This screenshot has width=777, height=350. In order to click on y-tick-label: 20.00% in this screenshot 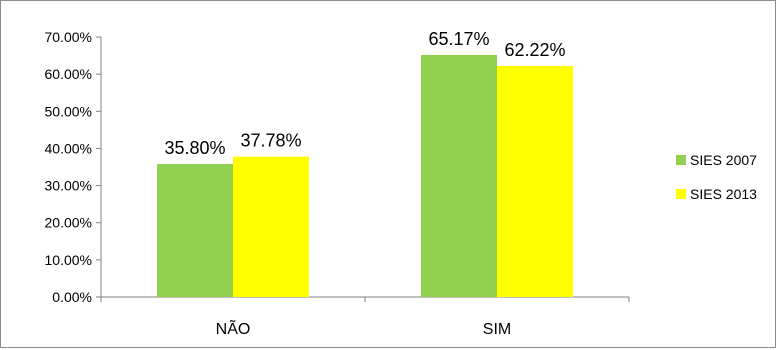, I will do `click(68, 223)`.